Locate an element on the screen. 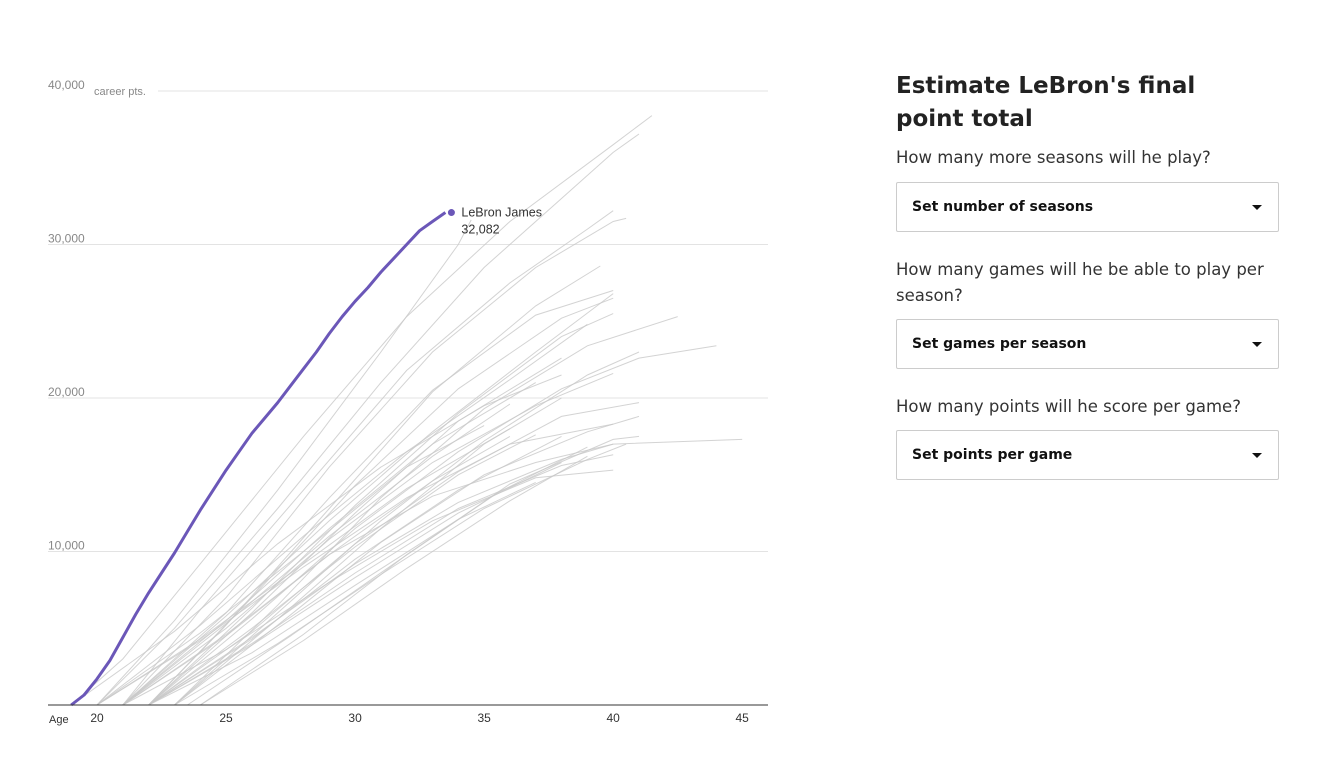 This screenshot has height=769, width=1339. y-tick-label: 40,000 is located at coordinates (66, 85).